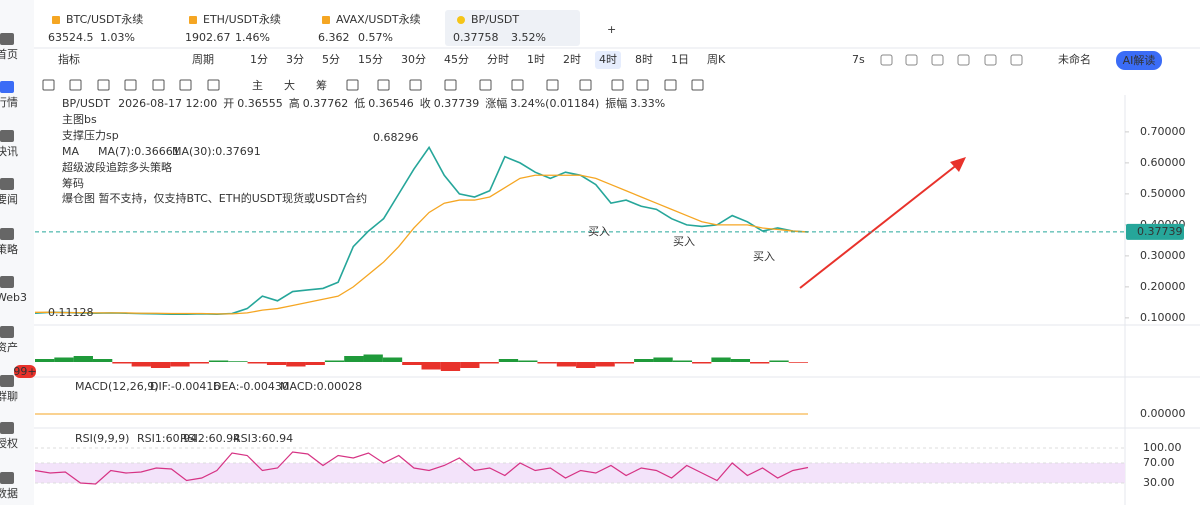 The image size is (1200, 505). What do you see at coordinates (396, 137) in the screenshot?
I see `high-label: 0.68296` at bounding box center [396, 137].